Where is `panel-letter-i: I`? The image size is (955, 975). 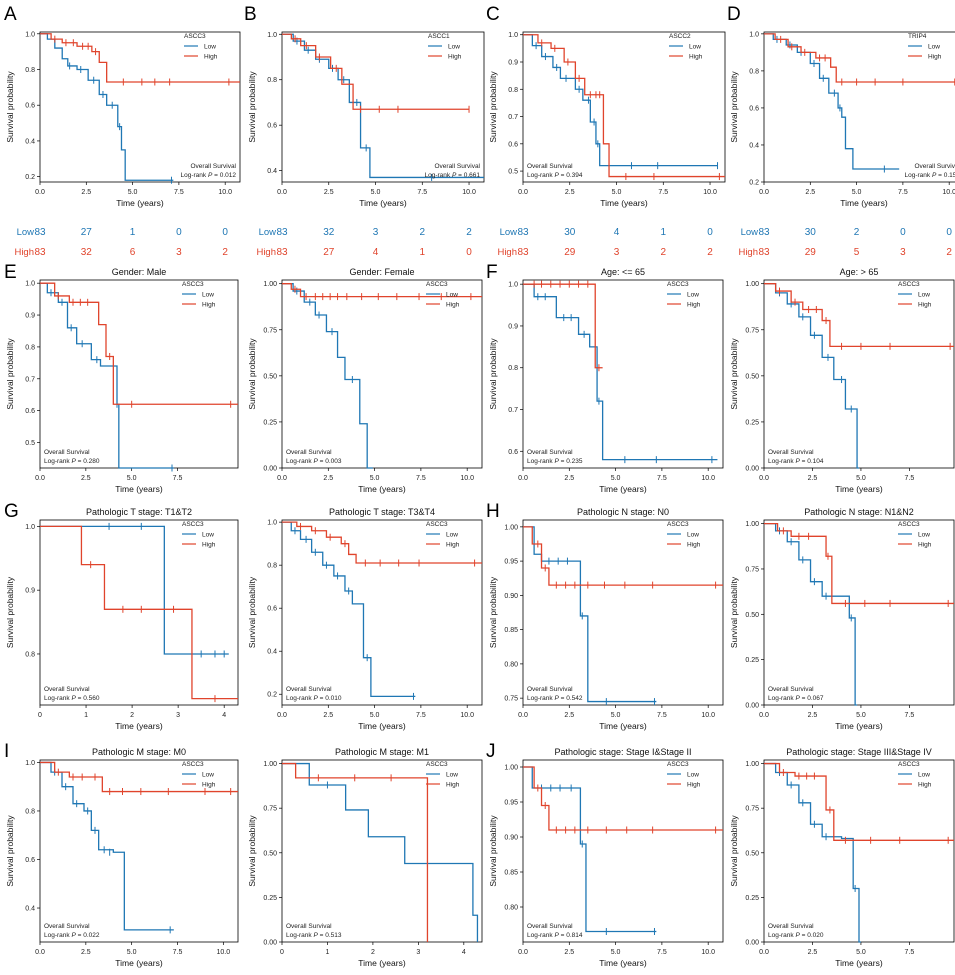
panel-letter-i: I is located at coordinates (6, 751).